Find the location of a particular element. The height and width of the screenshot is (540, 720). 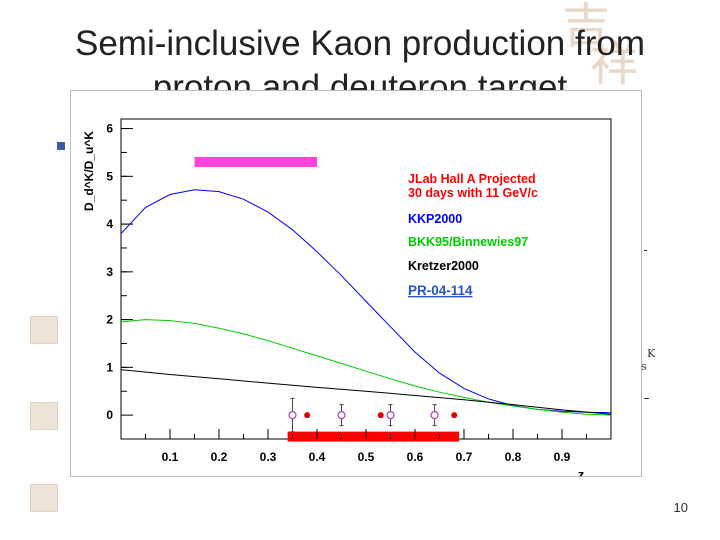

x-tick-label: 0.1 is located at coordinates (170, 457).